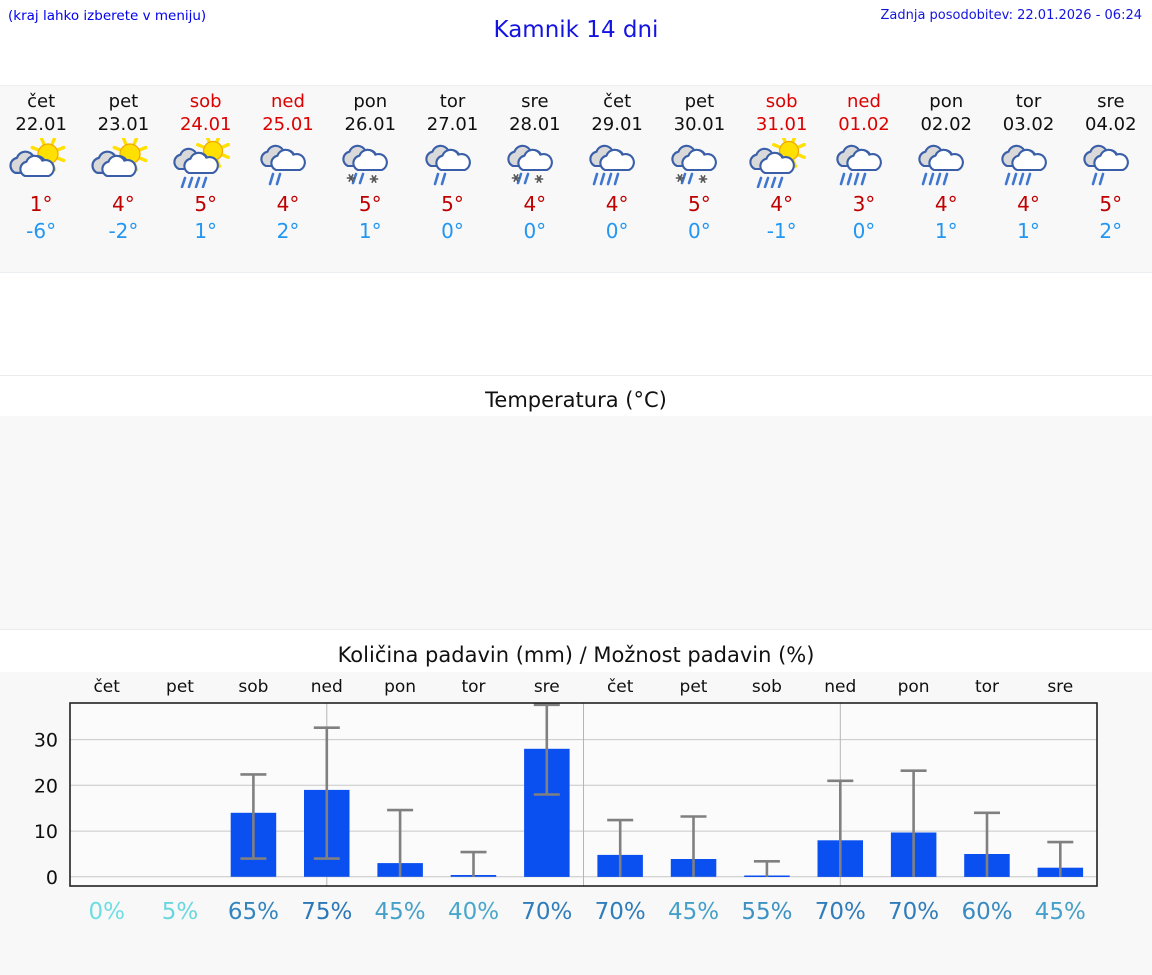  I want to click on day-column: čet 22.01 1° -6°, so click(41, 179).